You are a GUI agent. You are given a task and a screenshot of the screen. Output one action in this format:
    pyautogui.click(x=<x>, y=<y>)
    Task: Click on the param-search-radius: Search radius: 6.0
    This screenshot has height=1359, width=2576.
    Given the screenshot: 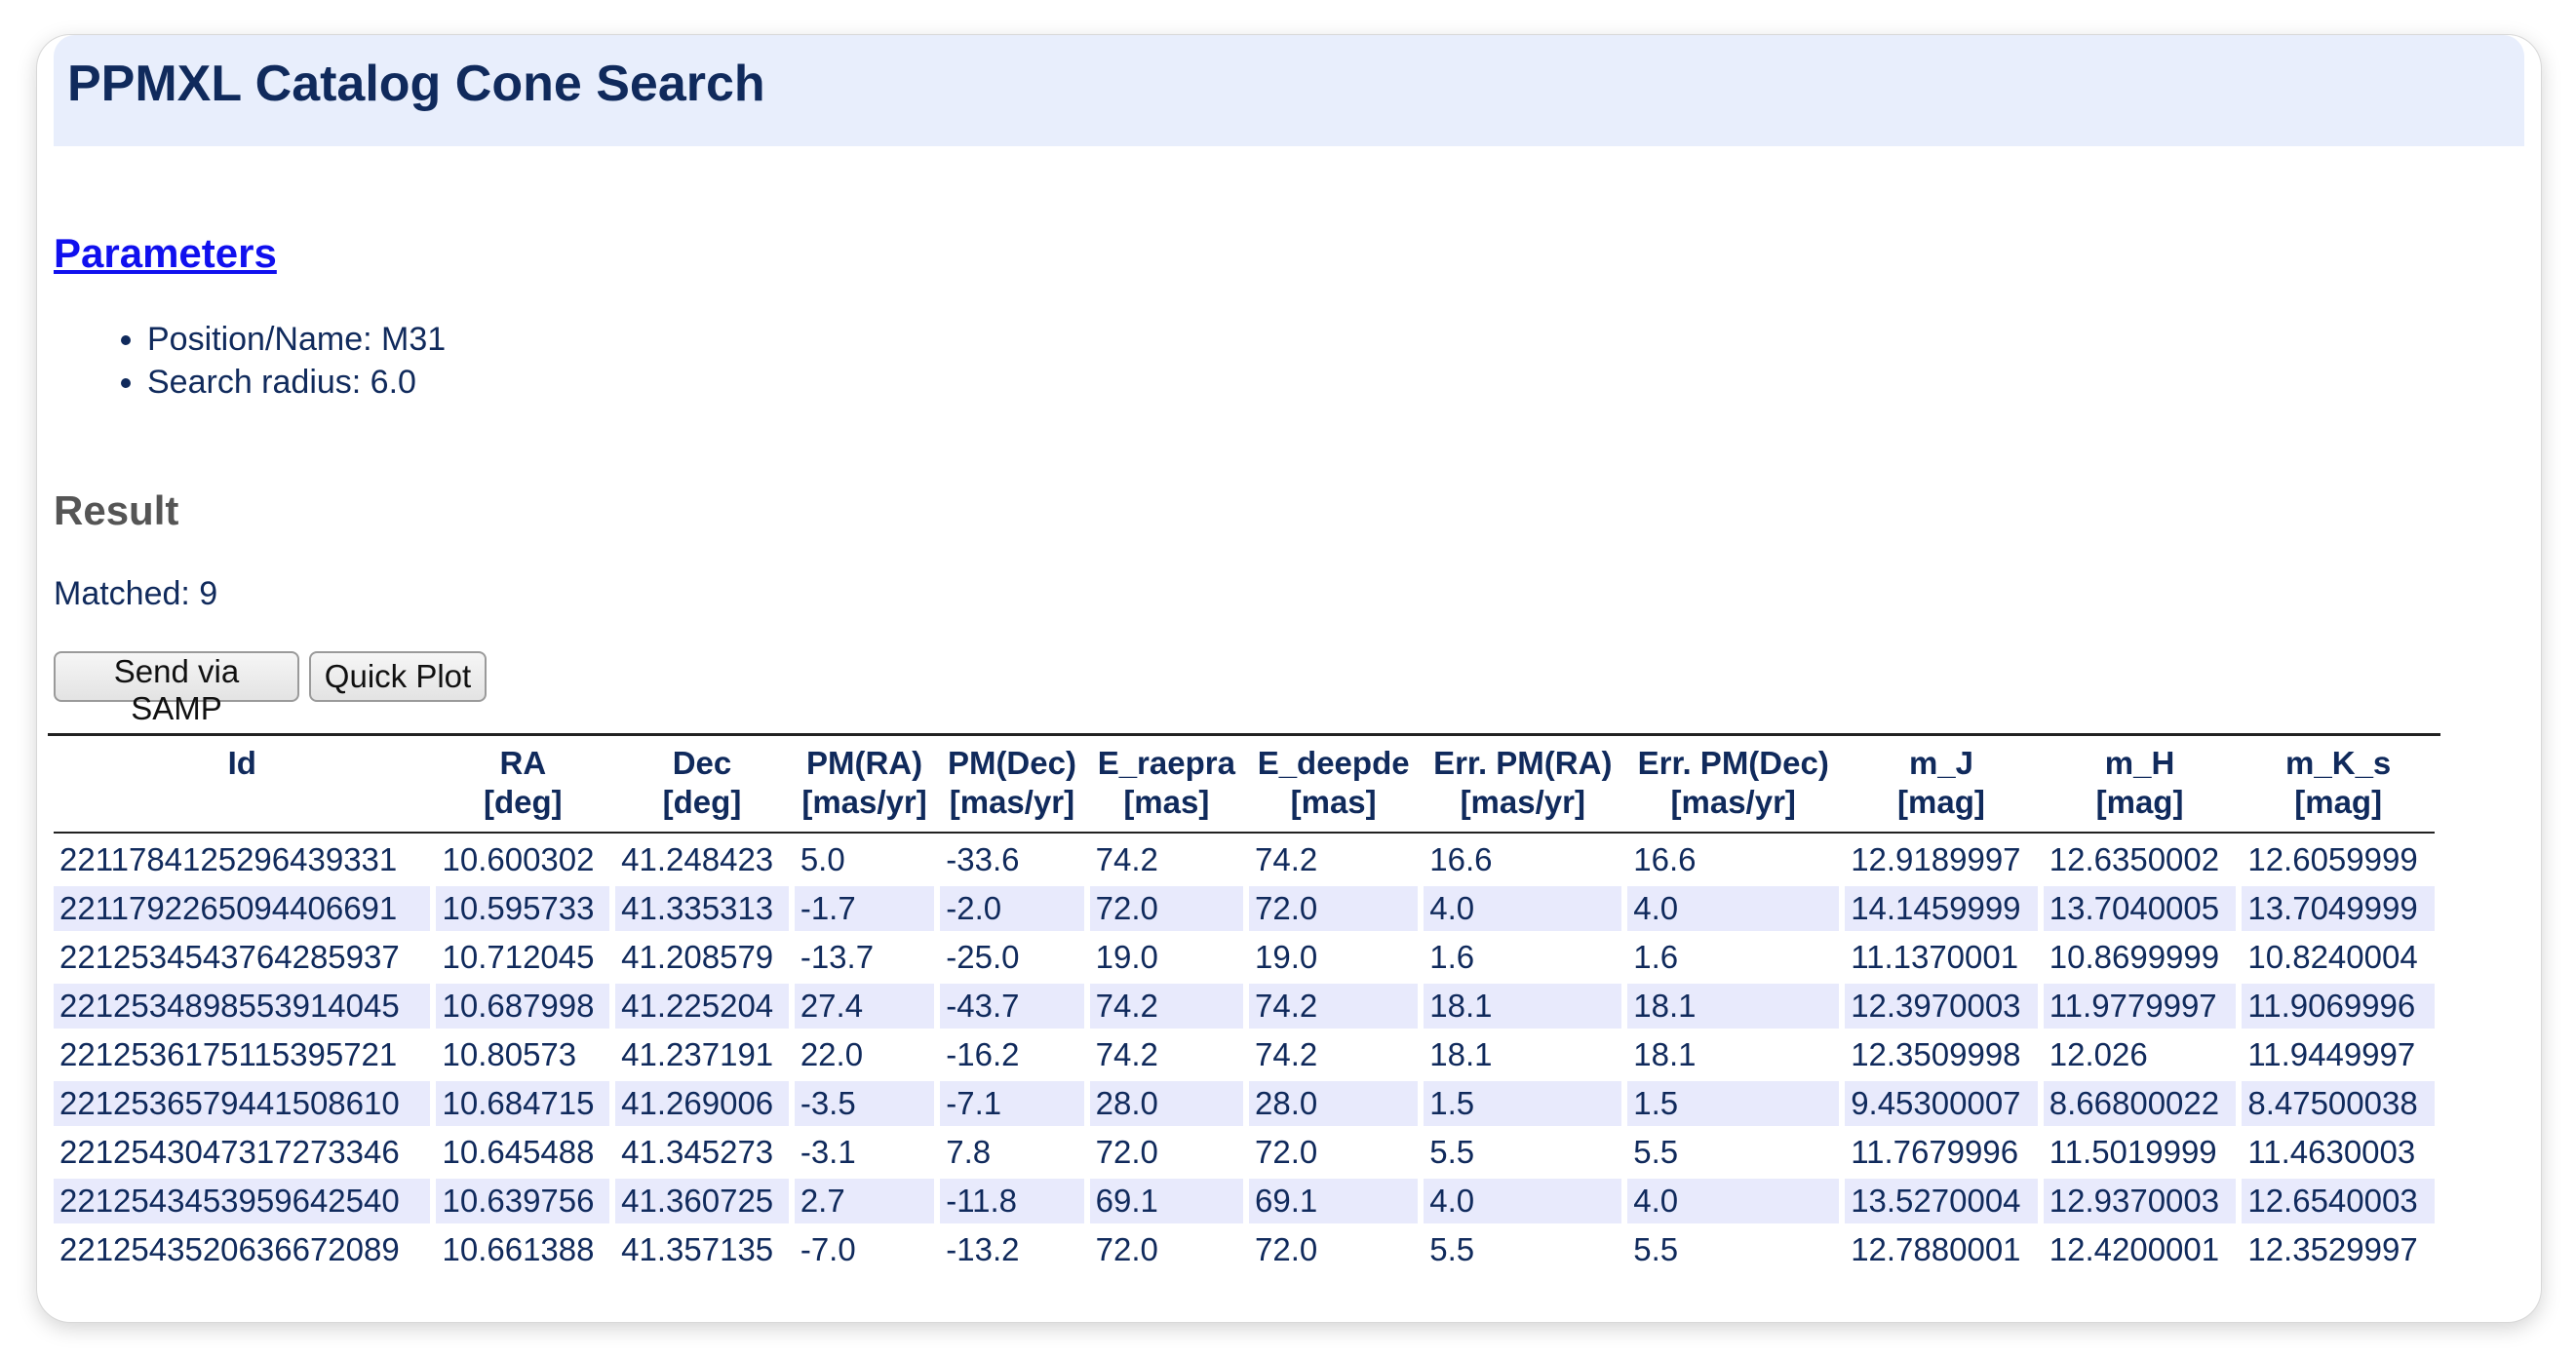 What is the action you would take?
    pyautogui.click(x=296, y=382)
    